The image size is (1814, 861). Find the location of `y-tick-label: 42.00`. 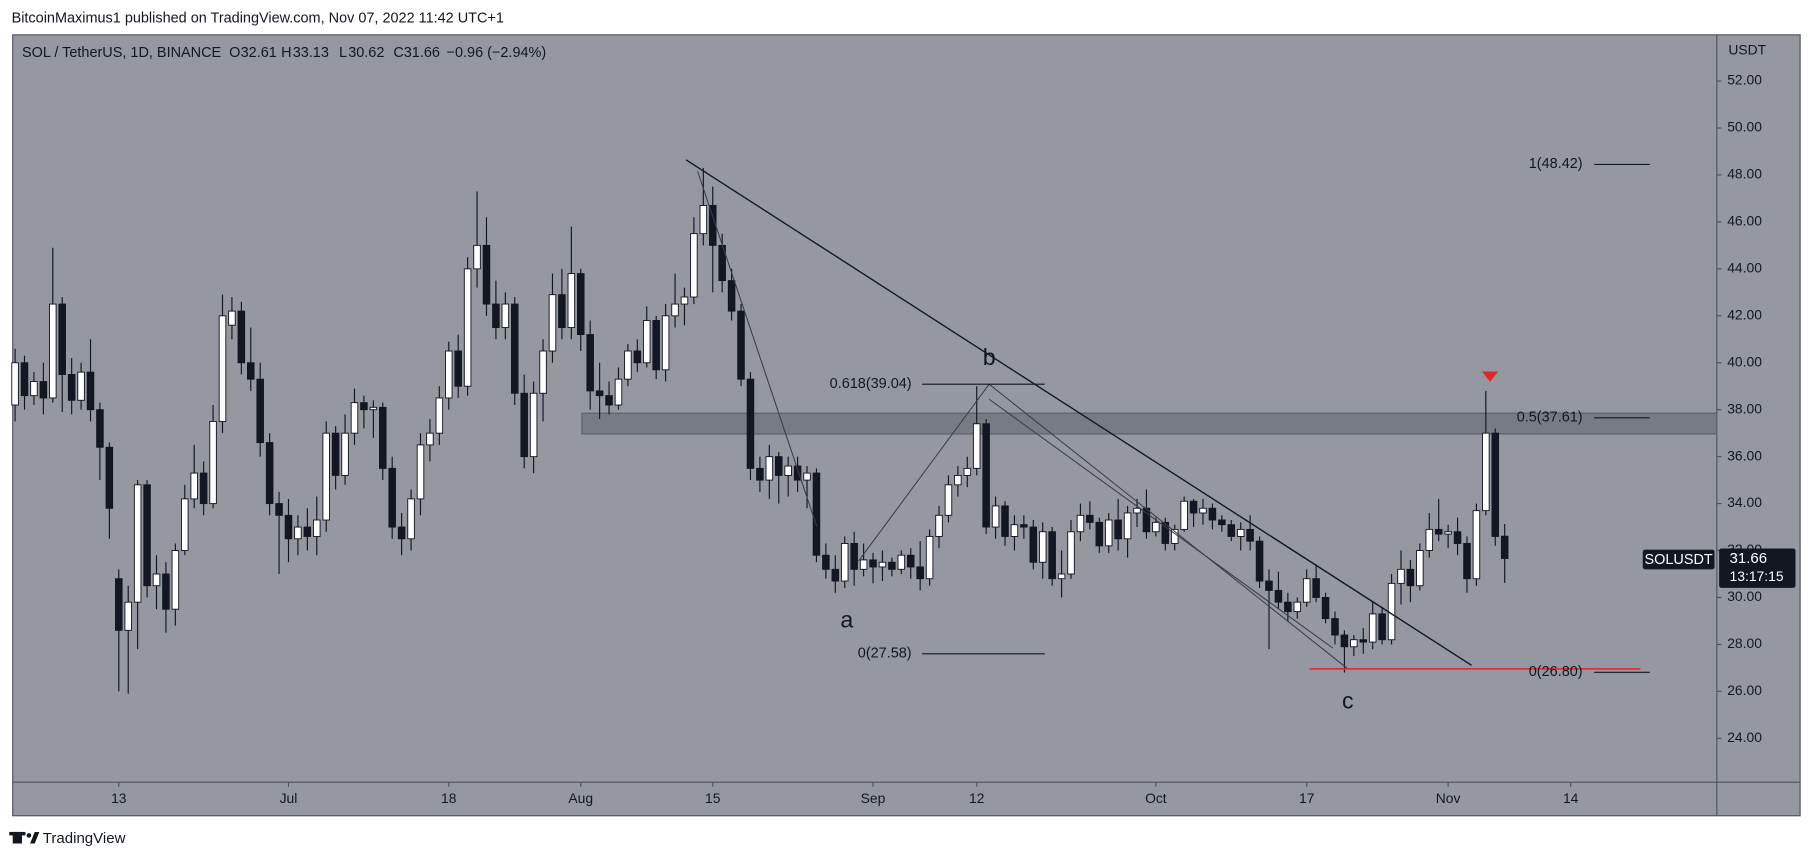

y-tick-label: 42.00 is located at coordinates (1744, 314).